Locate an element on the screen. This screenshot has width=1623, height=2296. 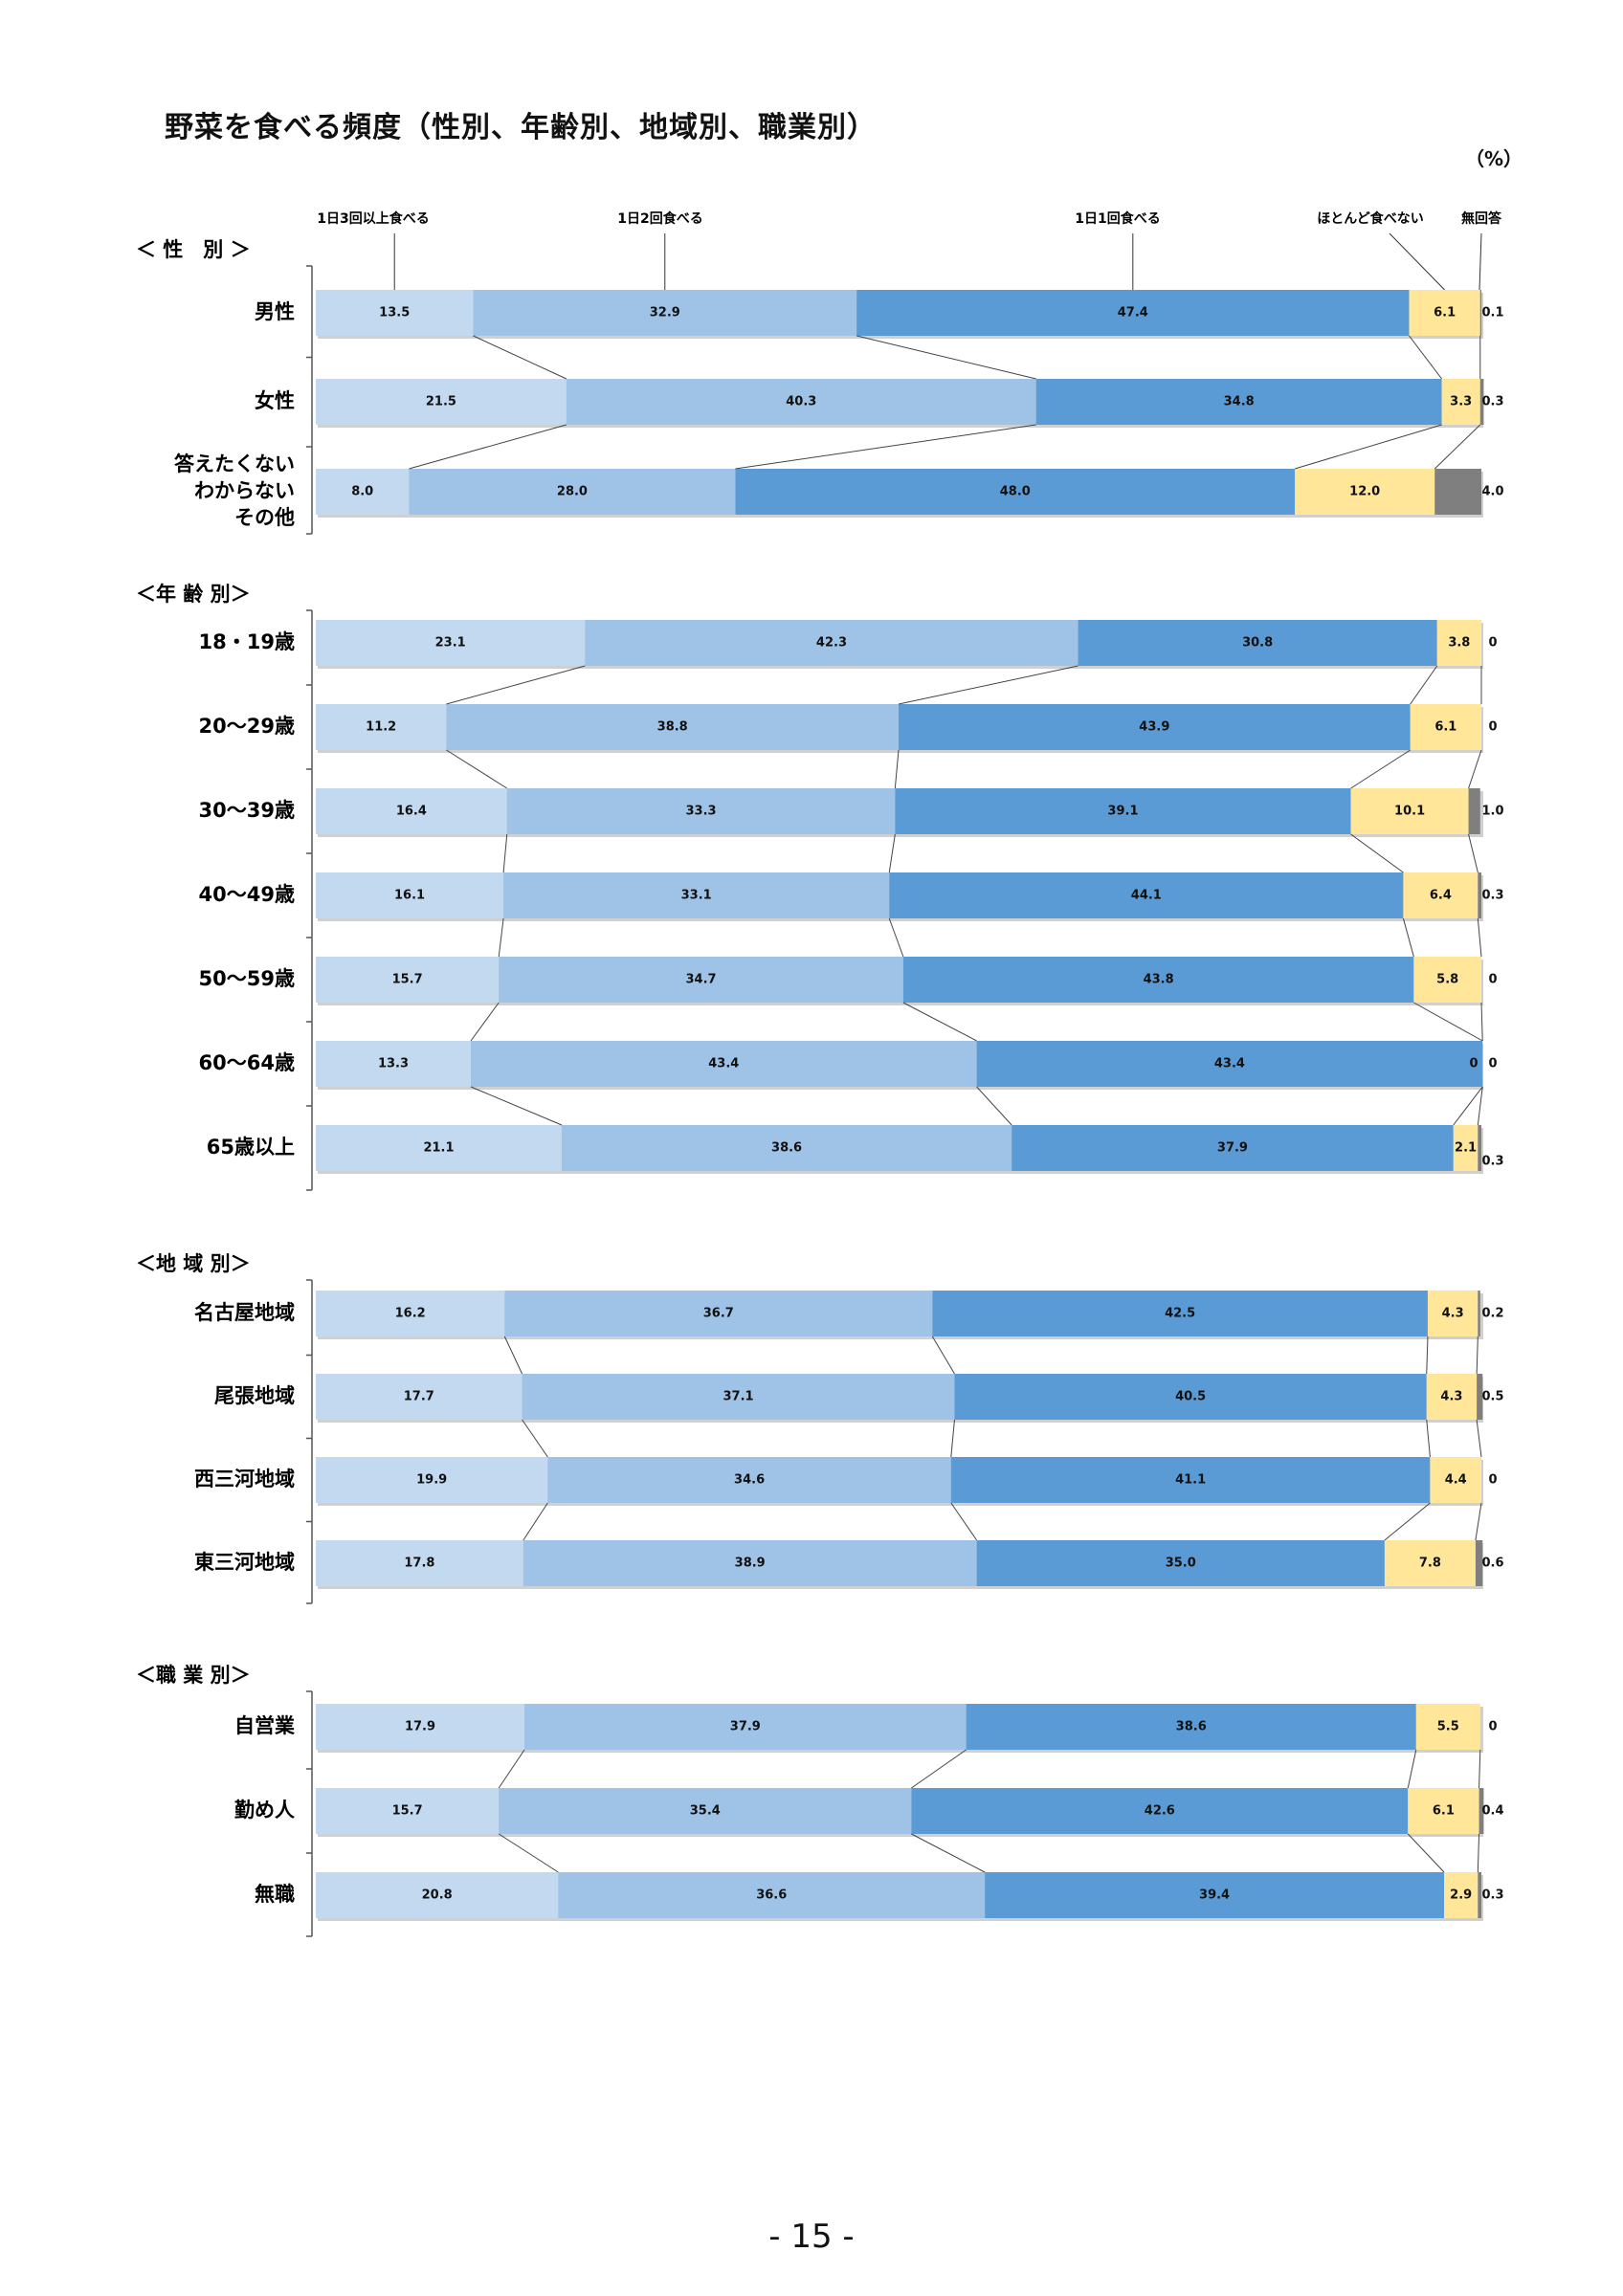
data-label: 34.7 is located at coordinates (701, 980).